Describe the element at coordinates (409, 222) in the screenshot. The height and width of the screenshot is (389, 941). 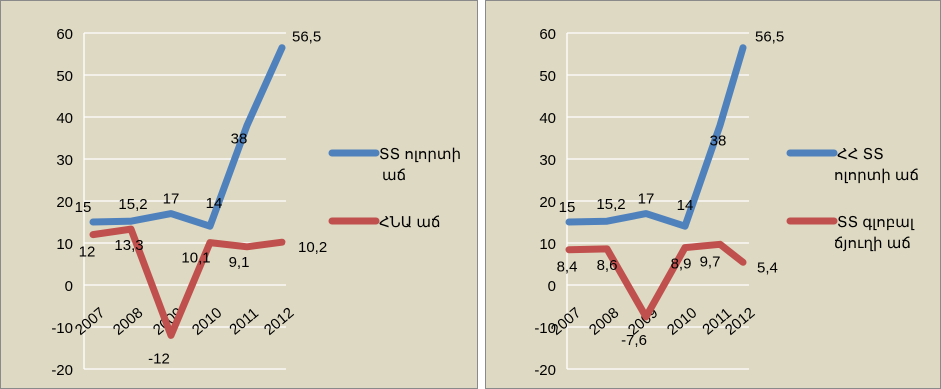
I see `legend-label: ՀՆԱ աճ` at that location.